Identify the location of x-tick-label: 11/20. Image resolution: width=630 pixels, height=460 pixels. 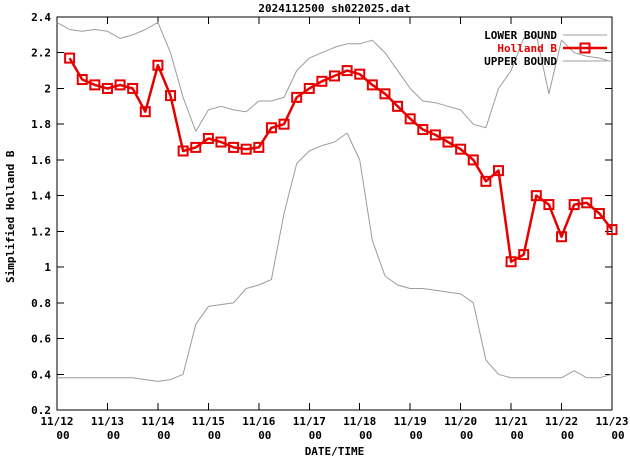
(460, 421).